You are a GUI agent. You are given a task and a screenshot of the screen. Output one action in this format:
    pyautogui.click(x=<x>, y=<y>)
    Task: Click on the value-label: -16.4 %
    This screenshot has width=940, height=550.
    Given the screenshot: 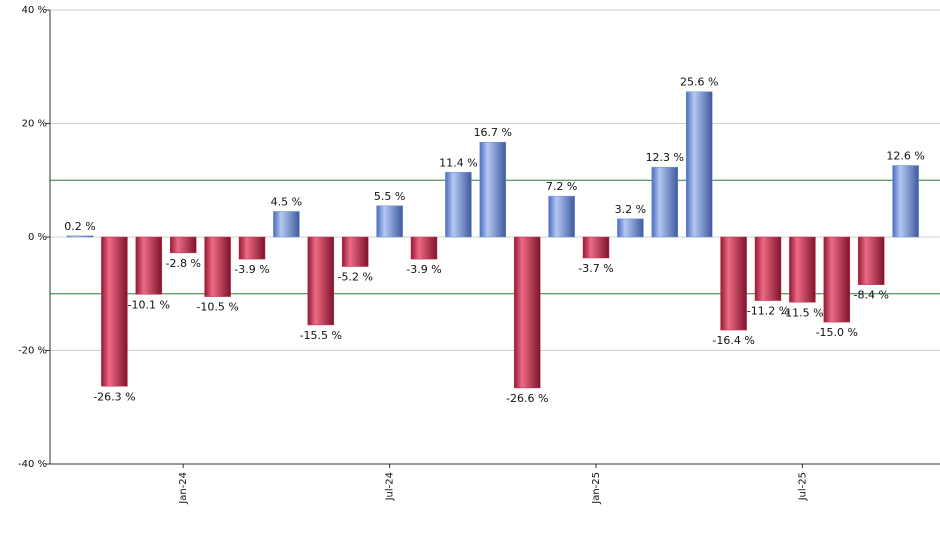 What is the action you would take?
    pyautogui.click(x=733, y=340)
    